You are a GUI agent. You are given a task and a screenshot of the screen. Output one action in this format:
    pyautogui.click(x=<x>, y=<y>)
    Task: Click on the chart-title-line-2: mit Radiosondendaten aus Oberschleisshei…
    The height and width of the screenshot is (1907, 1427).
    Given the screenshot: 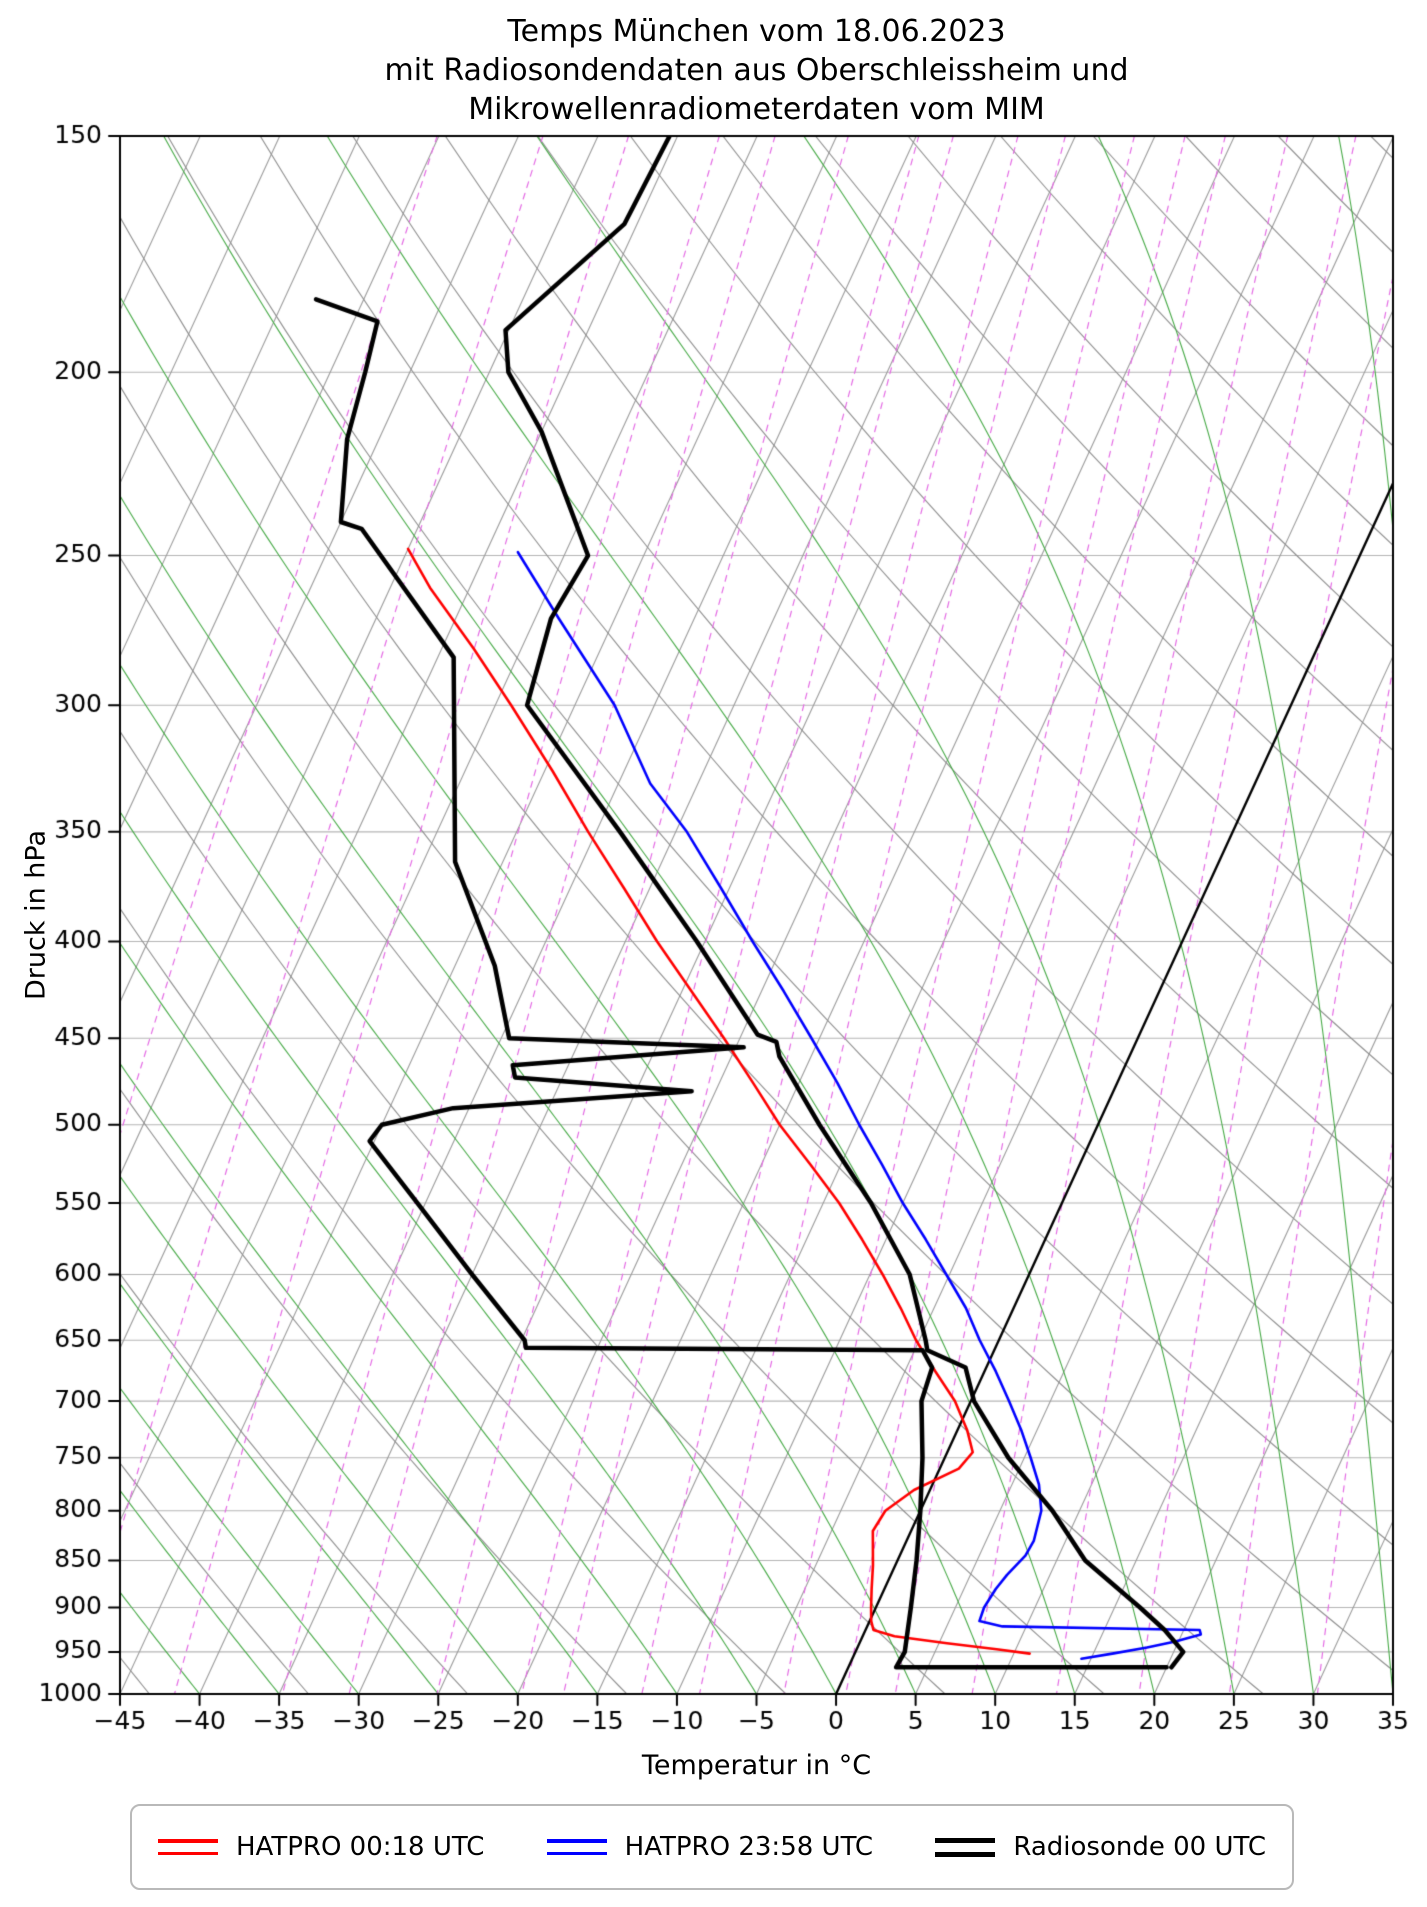 What is the action you would take?
    pyautogui.click(x=756, y=70)
    